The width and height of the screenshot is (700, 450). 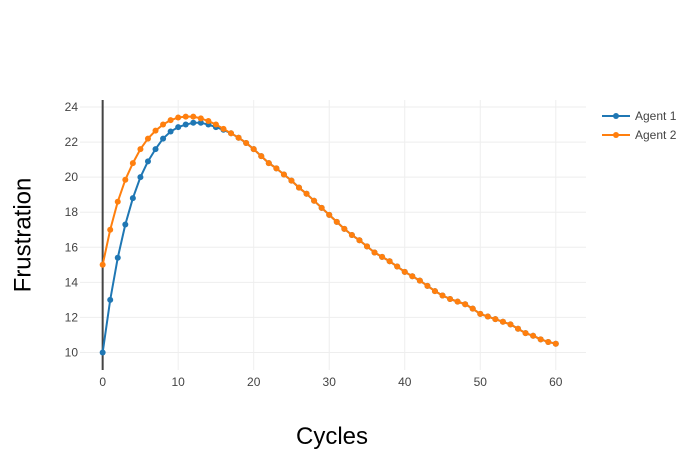 I want to click on x-tick-label: 50, so click(x=481, y=382).